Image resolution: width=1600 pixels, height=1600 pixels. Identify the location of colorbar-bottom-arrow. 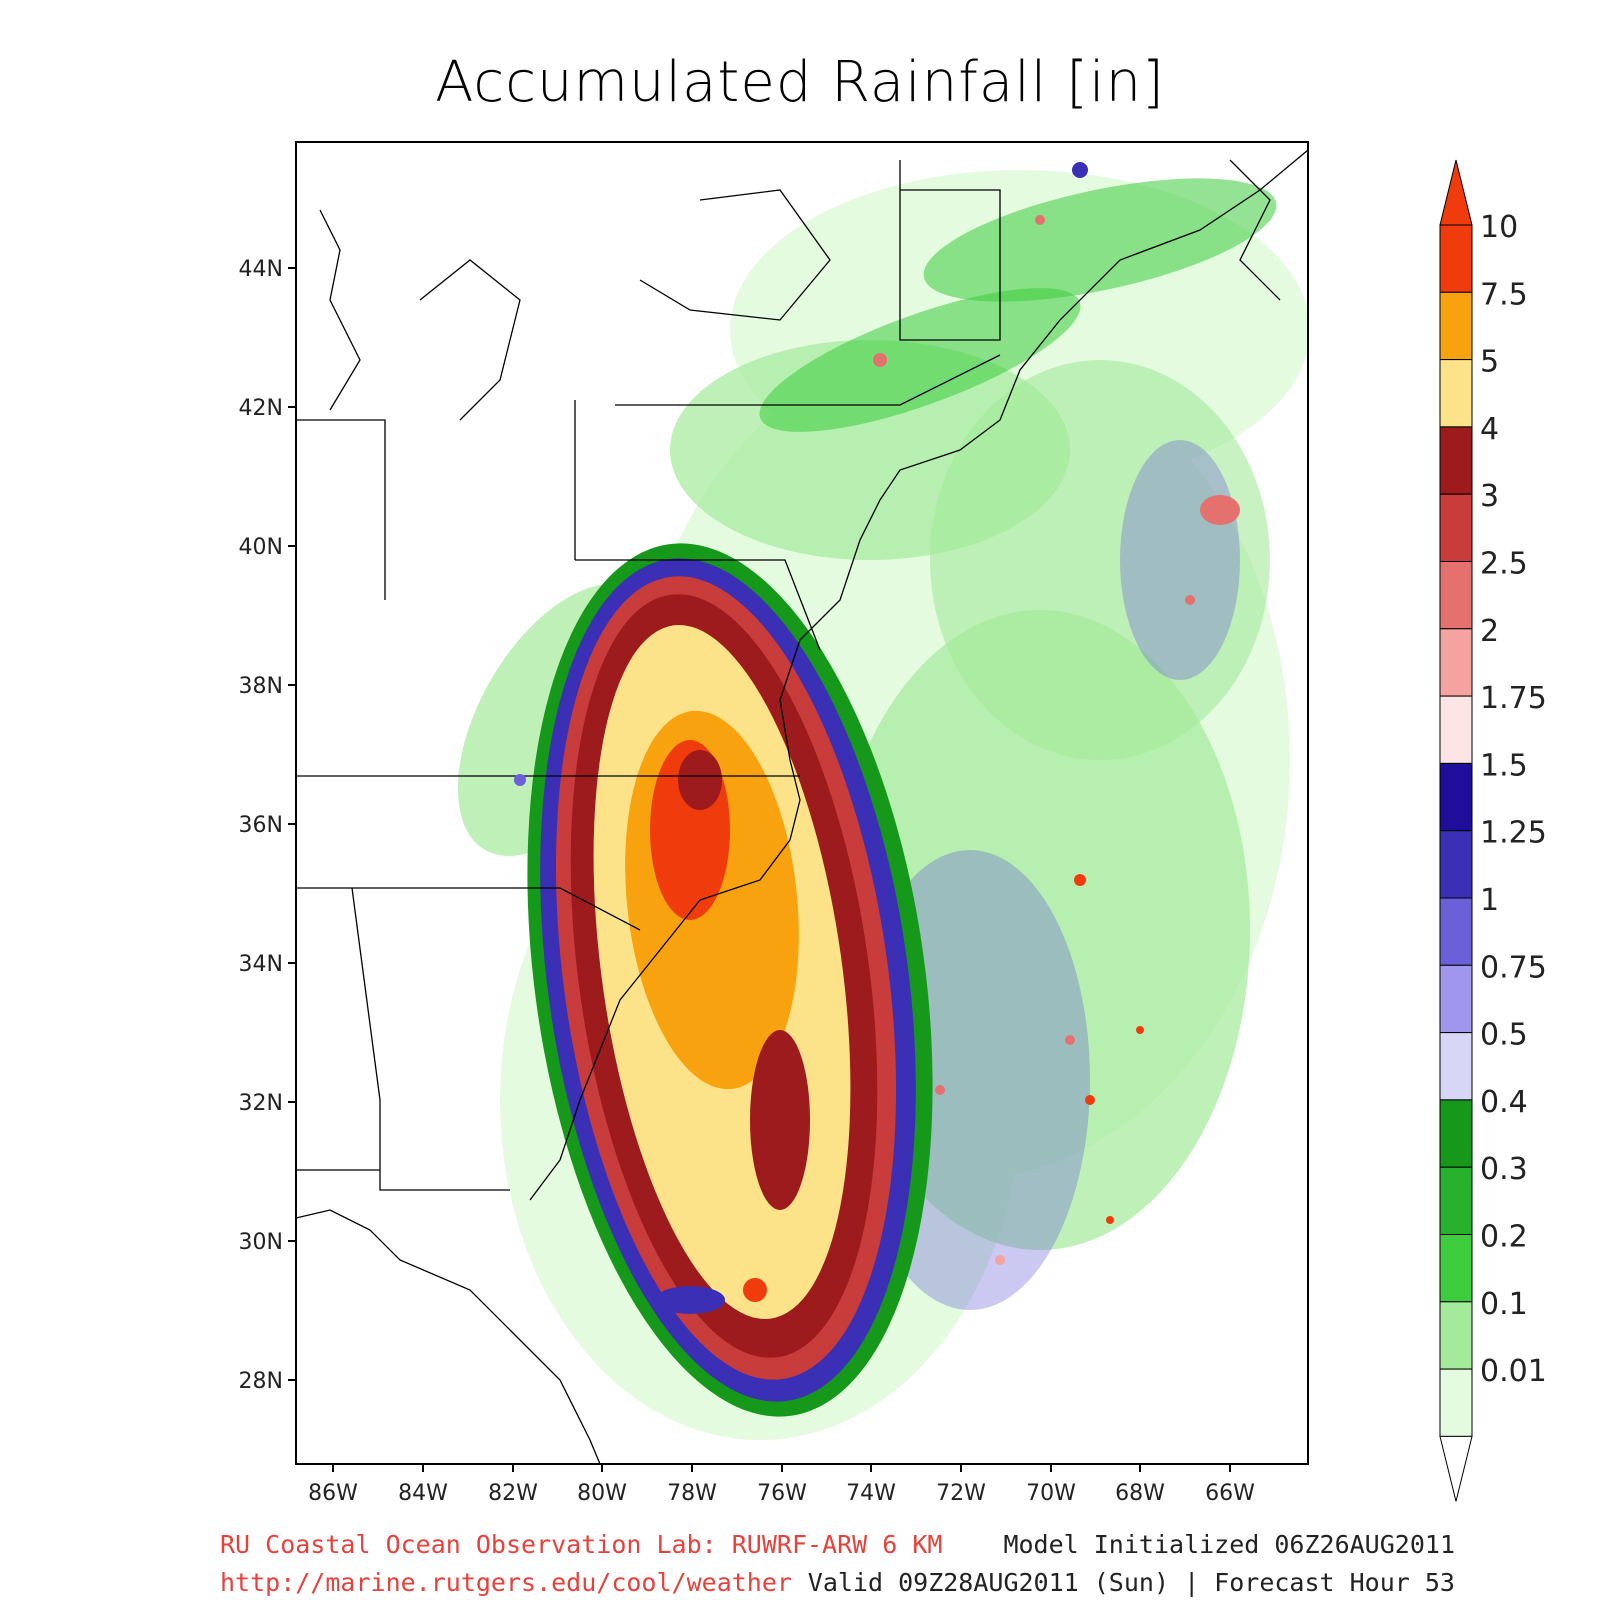
(1456, 1468).